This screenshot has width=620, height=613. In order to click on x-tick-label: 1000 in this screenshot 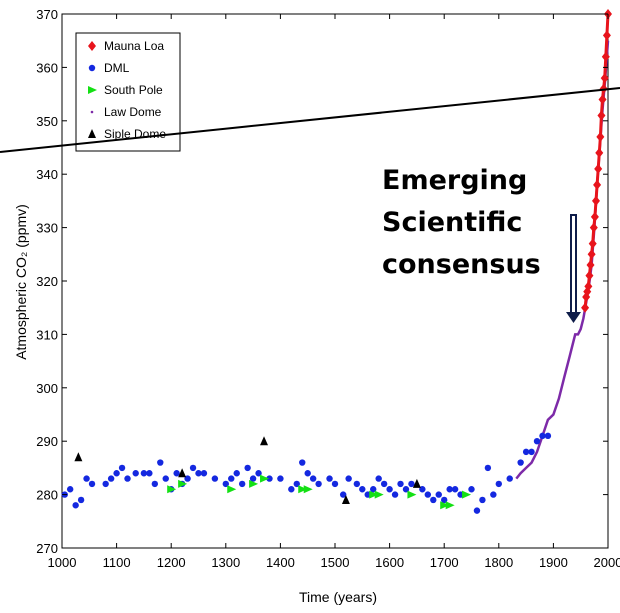, I will do `click(62, 562)`.